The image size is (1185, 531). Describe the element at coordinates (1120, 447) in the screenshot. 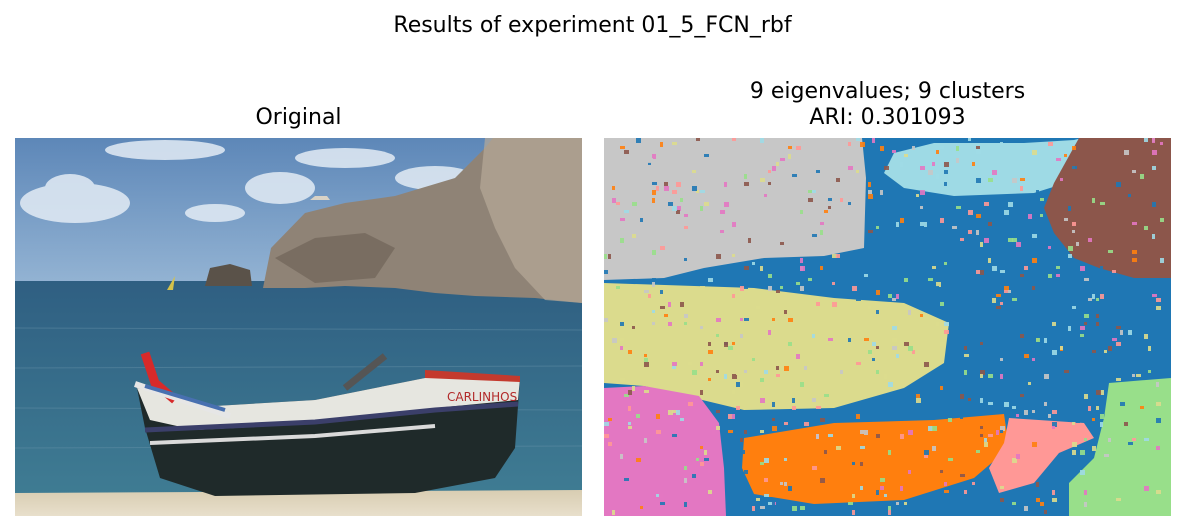

I see `cluster-bottom-right` at that location.